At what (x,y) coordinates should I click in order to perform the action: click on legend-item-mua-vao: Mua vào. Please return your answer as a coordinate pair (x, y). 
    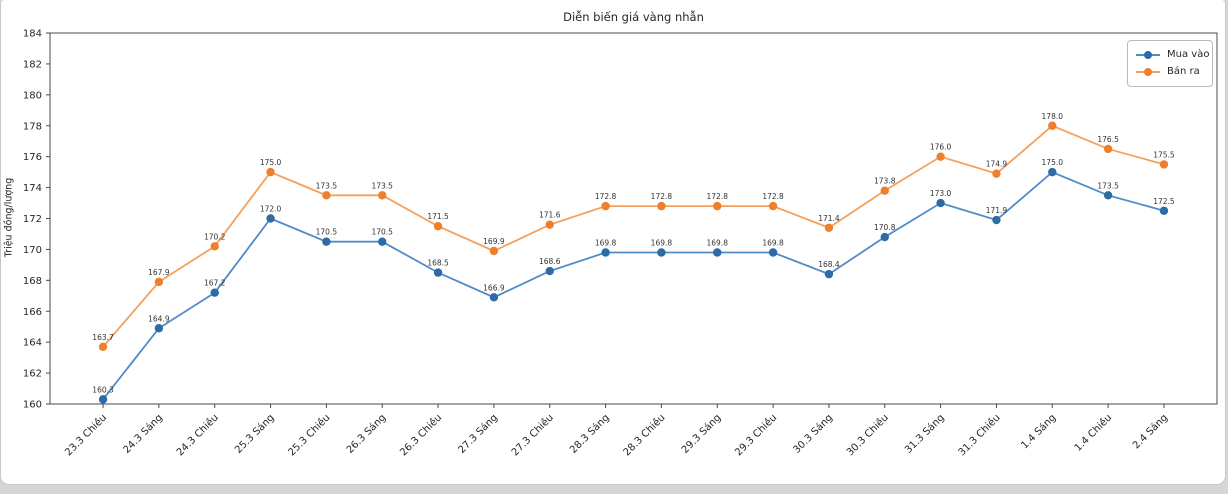
    Looking at the image, I should click on (1172, 54).